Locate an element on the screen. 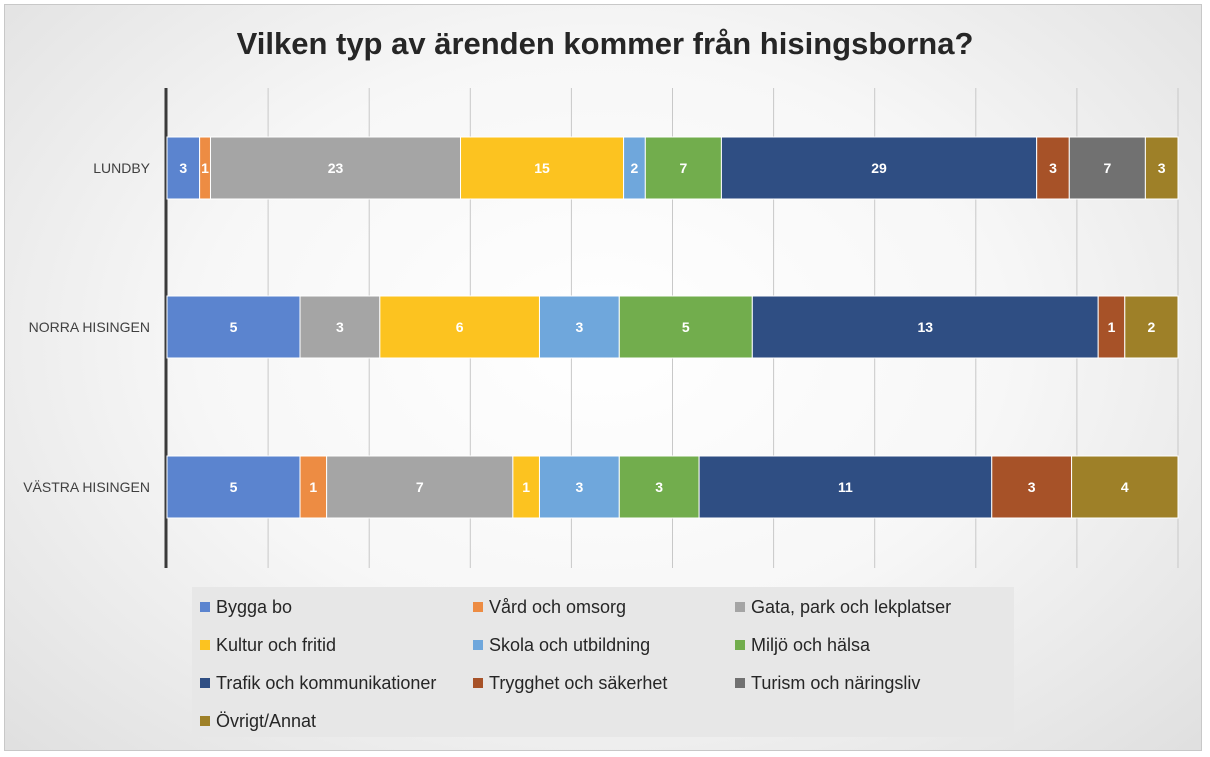  legend-item: Bygga bo is located at coordinates (246, 607).